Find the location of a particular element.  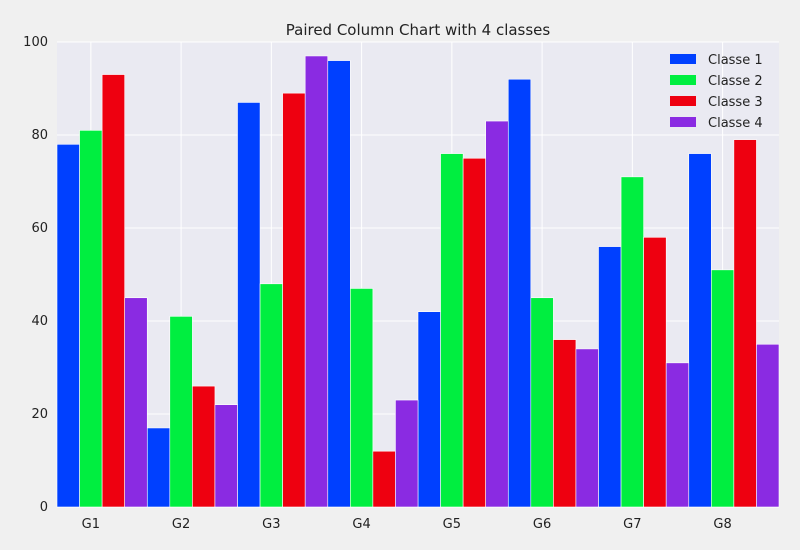

x-axis: G1 G2 G3 G4 G5 G6 G7 G8 is located at coordinates (407, 524).